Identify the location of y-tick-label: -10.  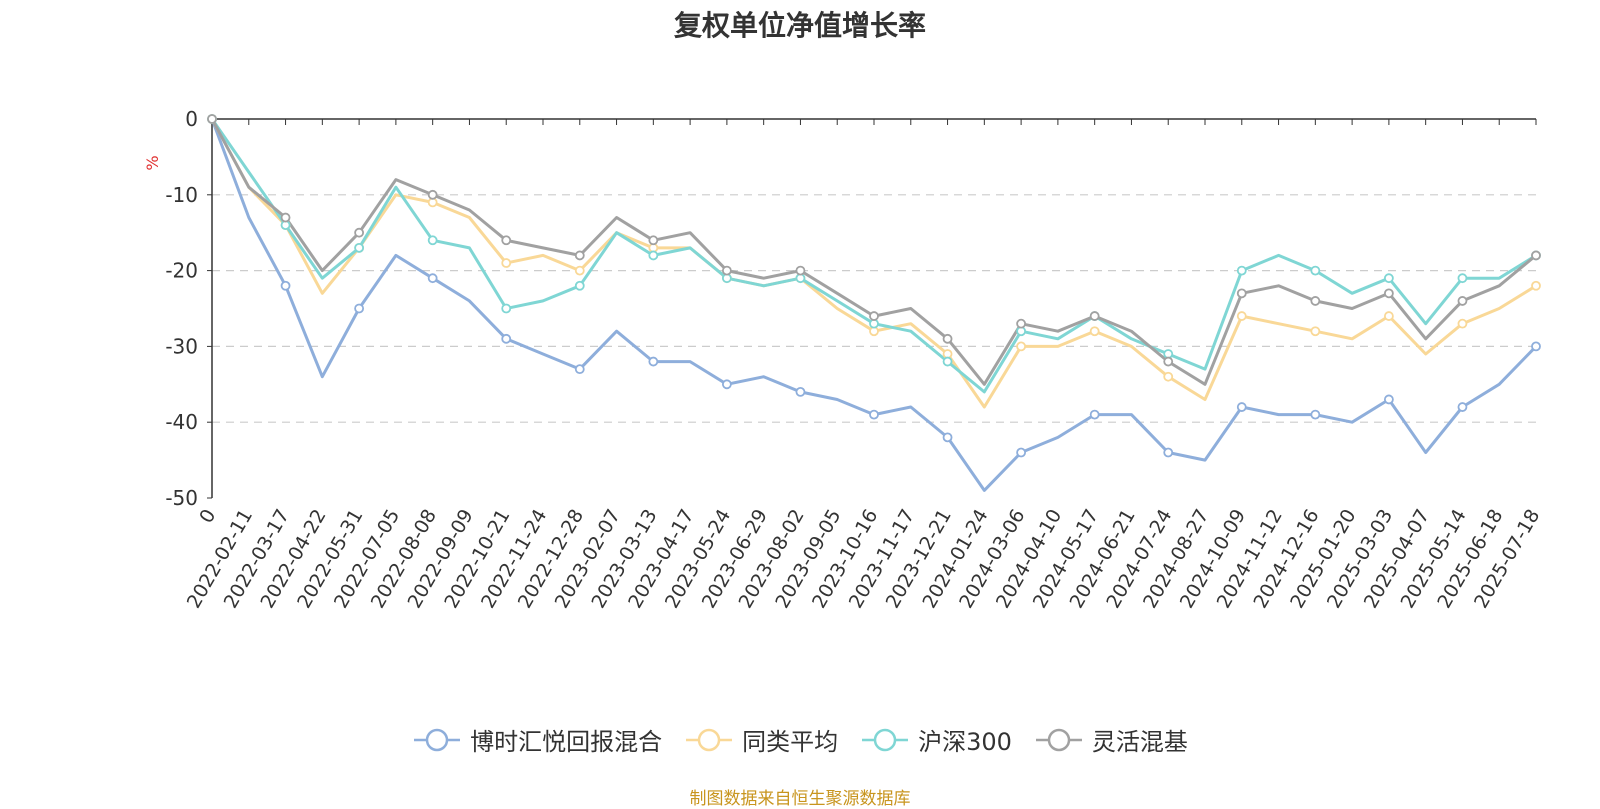
(181, 195).